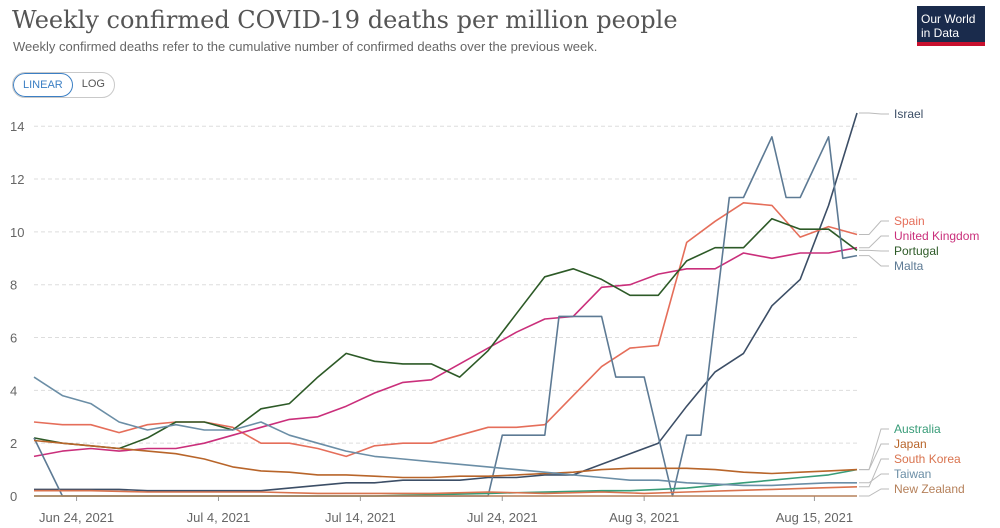  I want to click on legend-label-united-kingdom: United Kingdom, so click(936, 236).